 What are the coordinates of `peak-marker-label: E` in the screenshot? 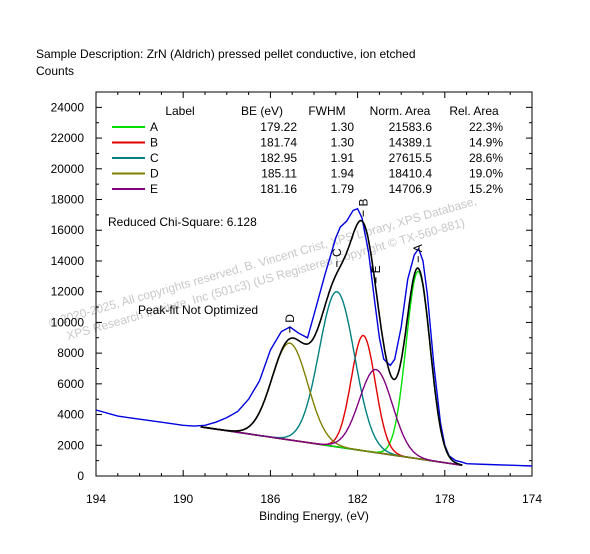 It's located at (376, 269).